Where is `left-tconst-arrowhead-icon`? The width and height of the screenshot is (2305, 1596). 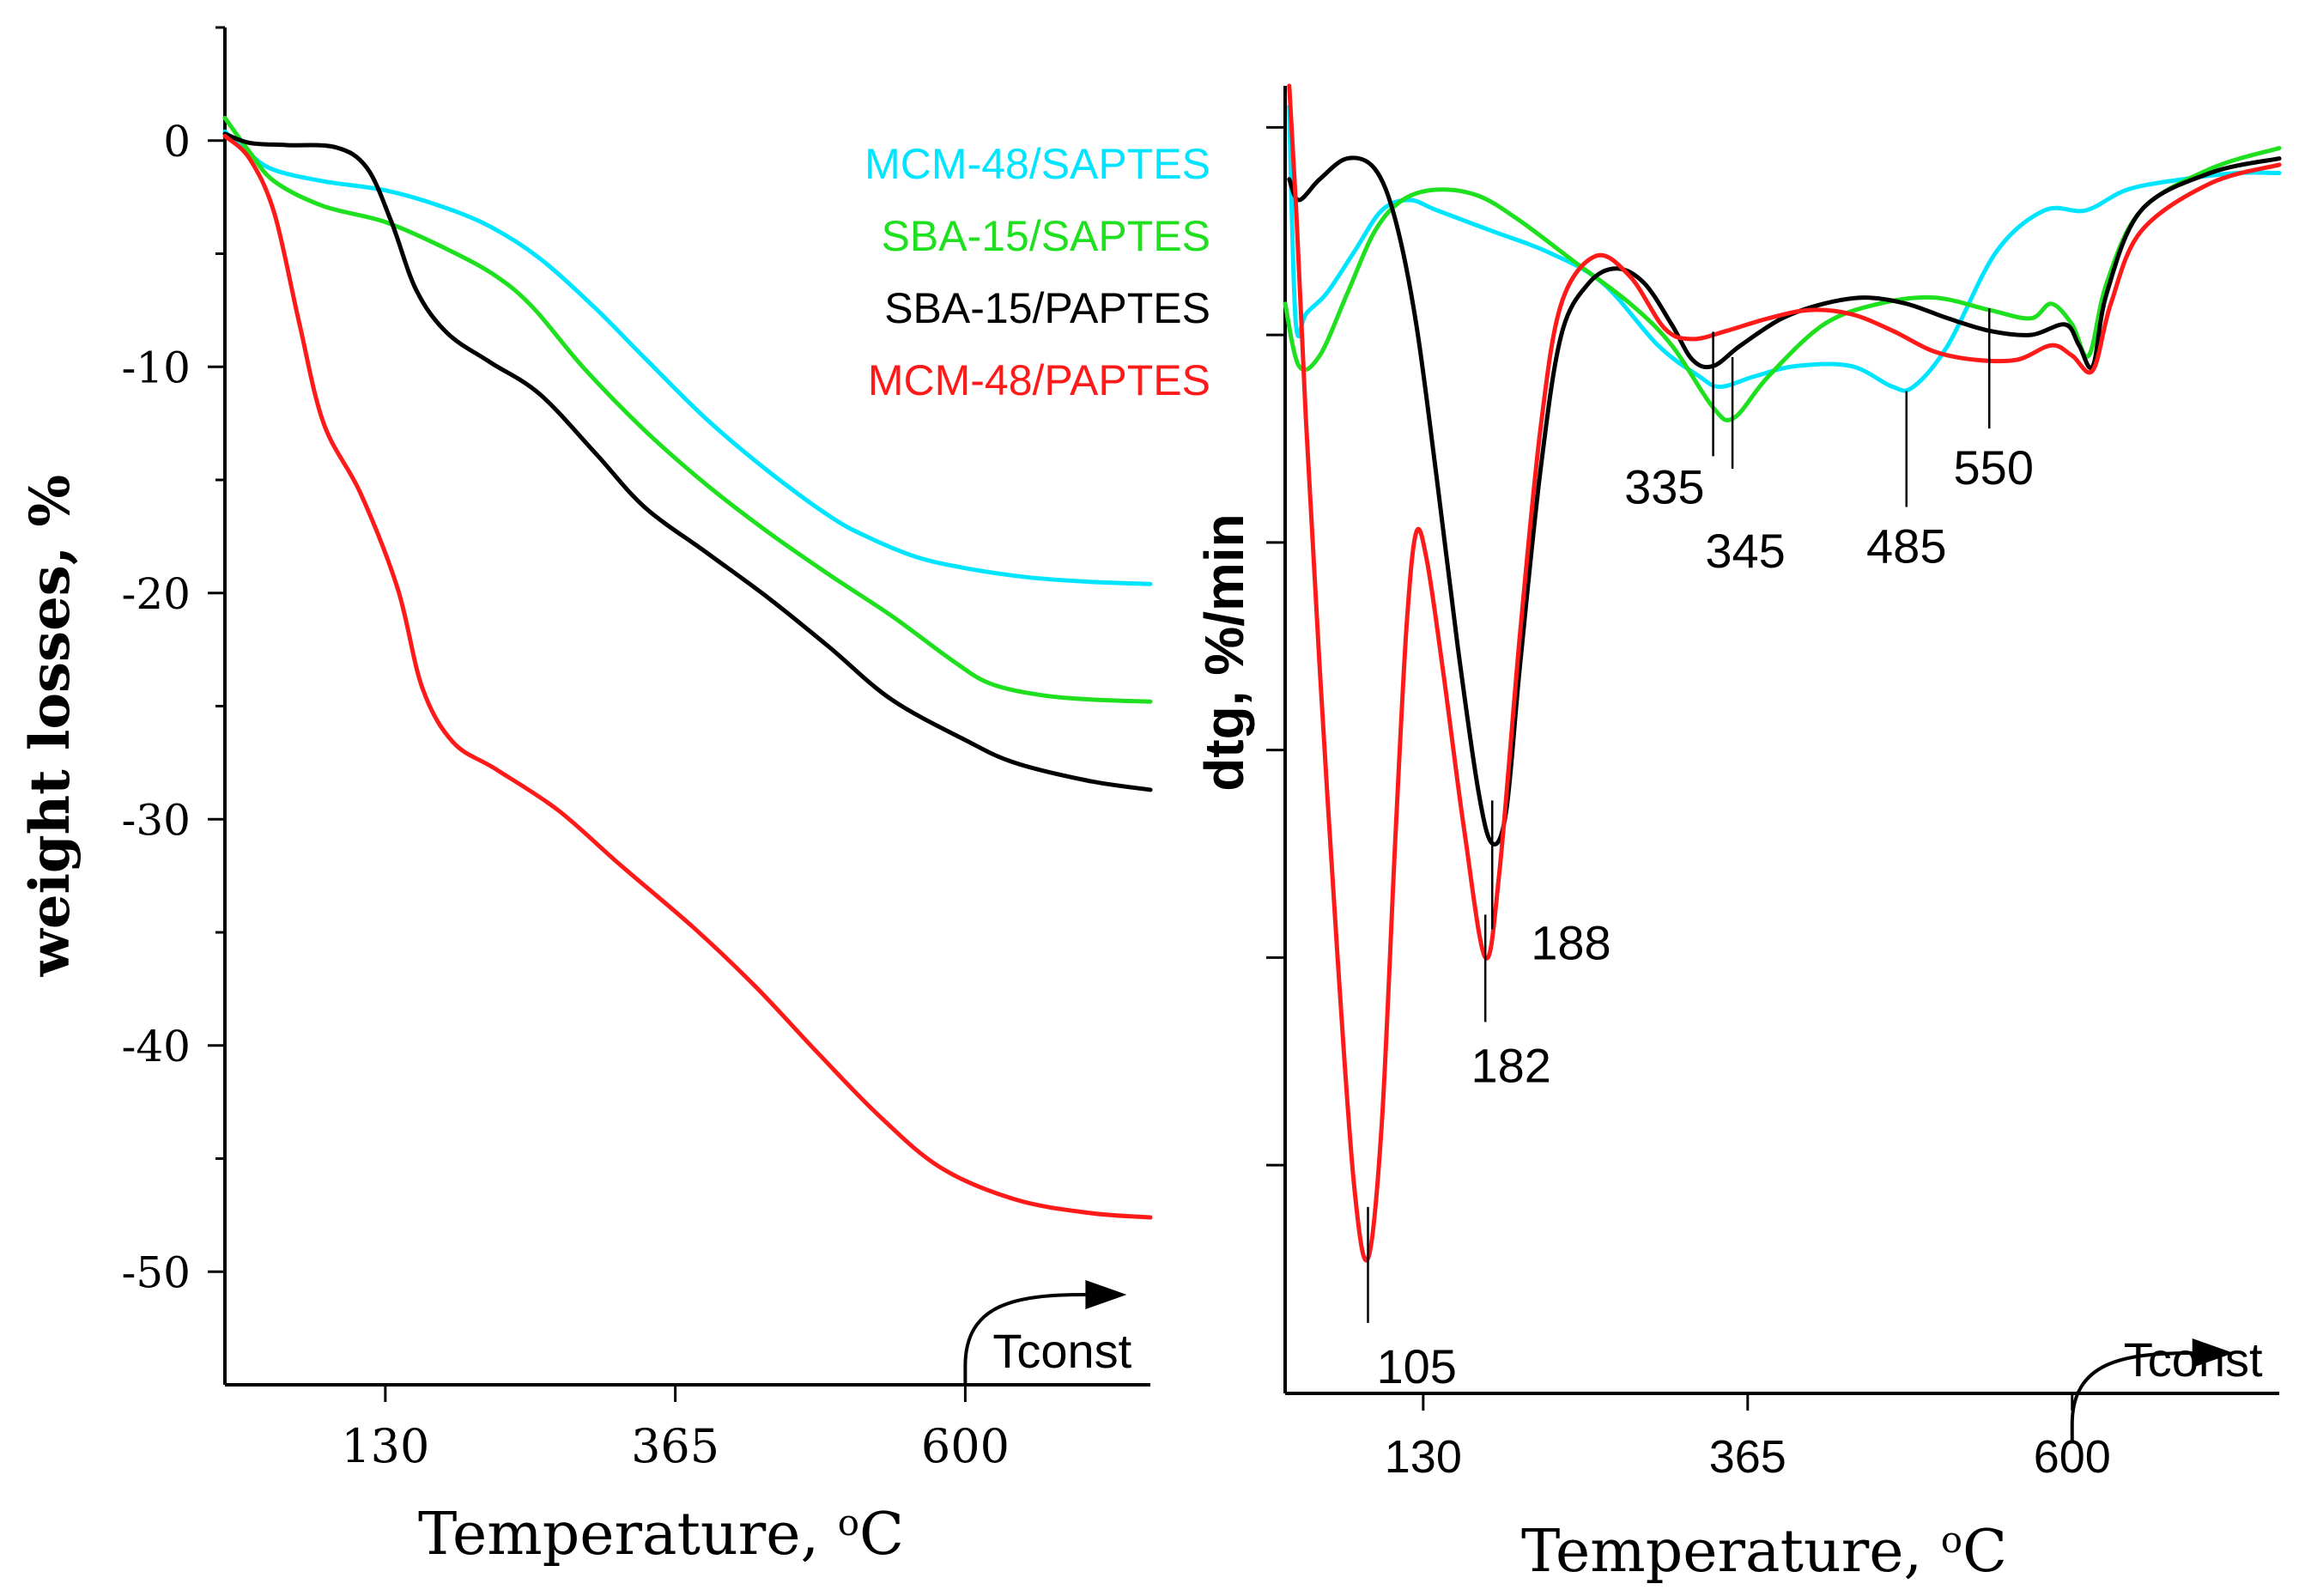
left-tconst-arrowhead-icon is located at coordinates (1106, 1294).